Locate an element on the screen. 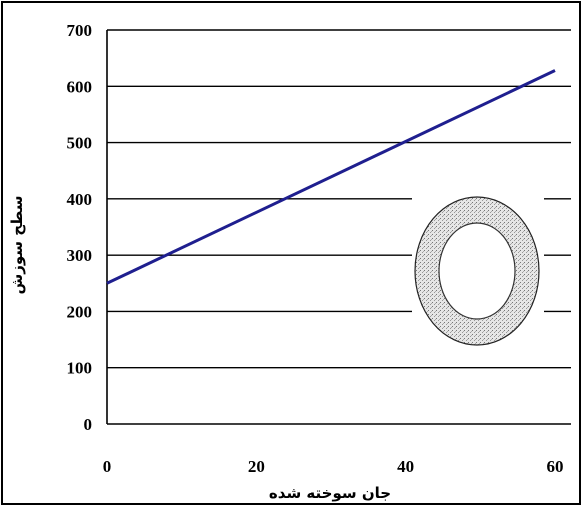 This screenshot has width=586, height=510. y-tick-label: 300 is located at coordinates (80, 255).